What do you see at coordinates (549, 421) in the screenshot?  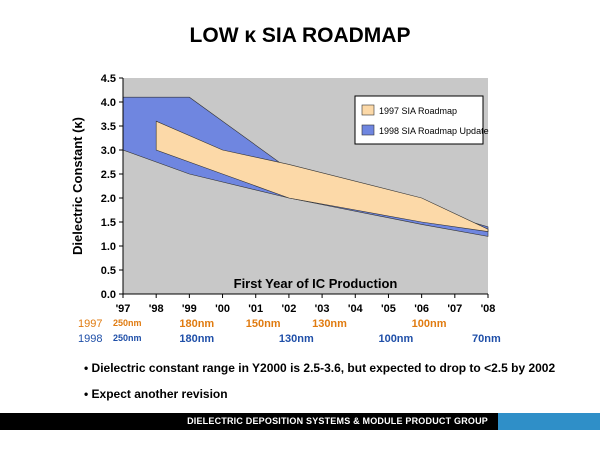 I see `footer-accent` at bounding box center [549, 421].